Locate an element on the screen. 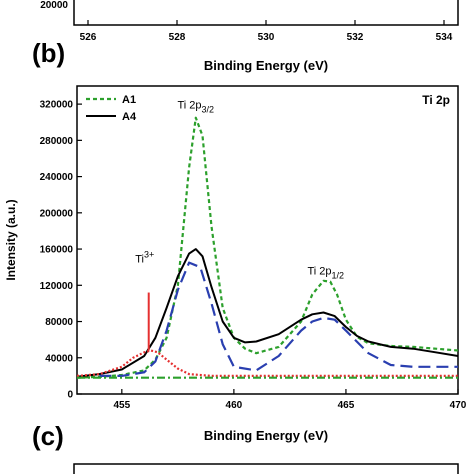 The width and height of the screenshot is (474, 474). y-tick-label: 240000 is located at coordinates (57, 177).